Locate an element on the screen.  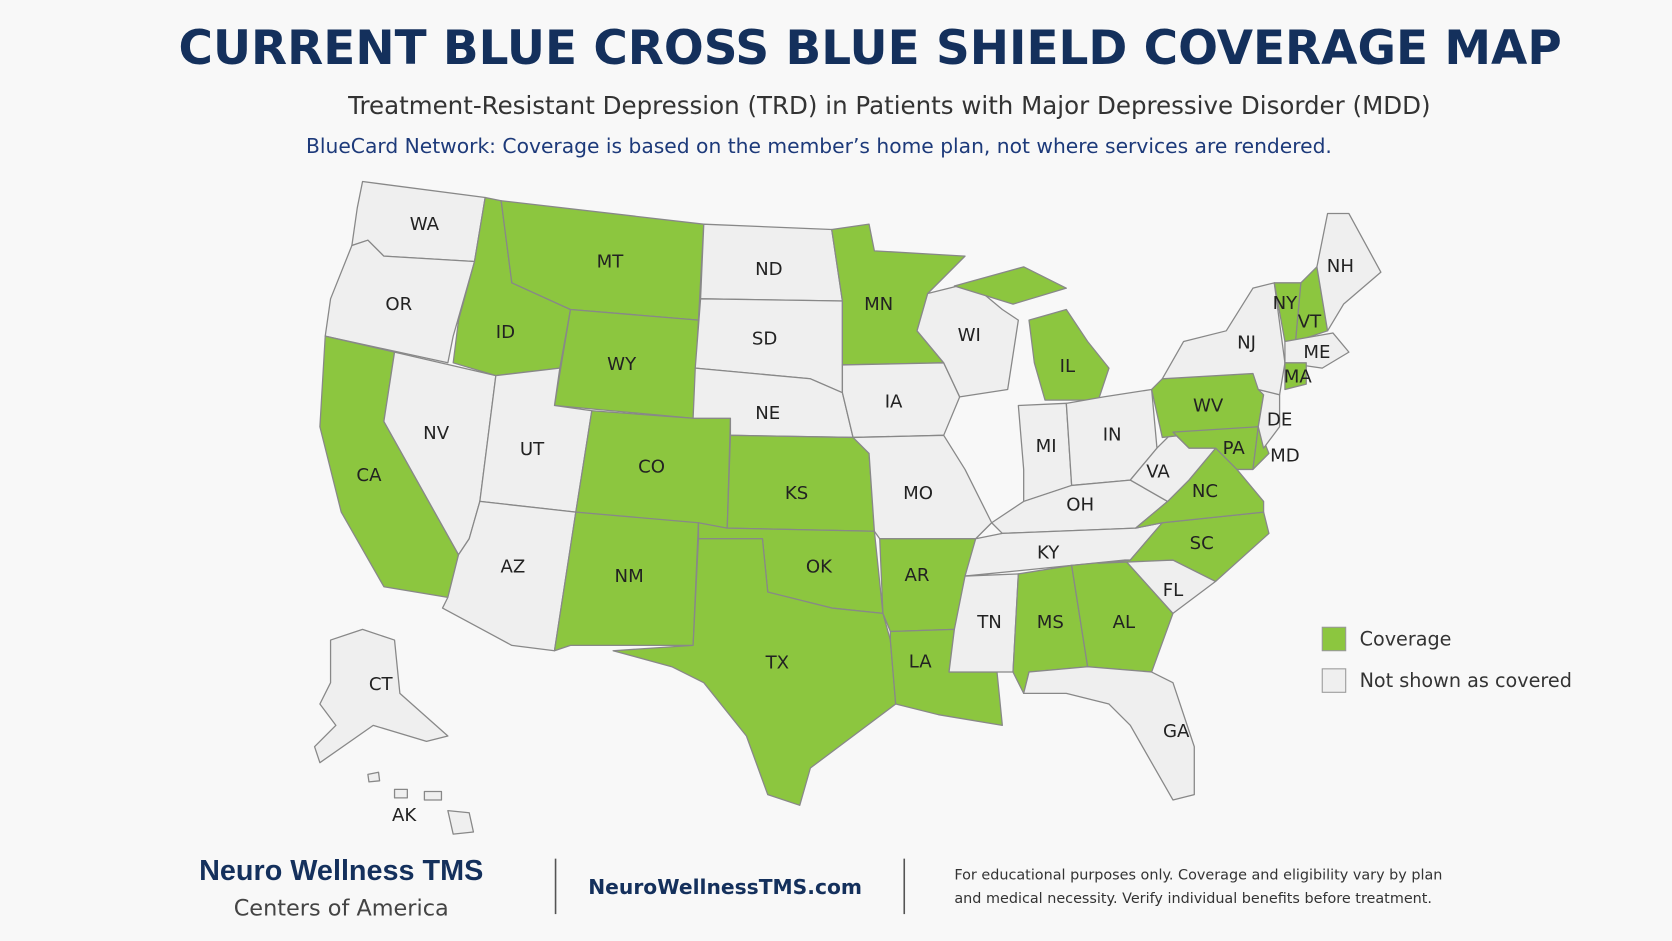
state-label: AZ is located at coordinates (513, 567).